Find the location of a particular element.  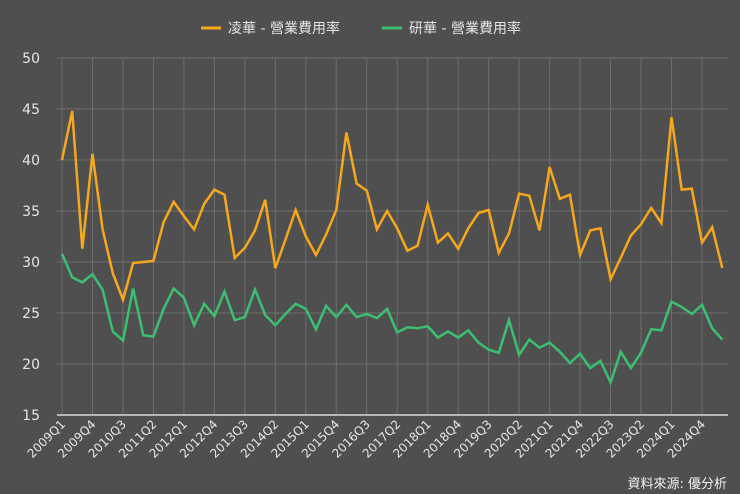

y-tick-label: 40 is located at coordinates (31, 161).